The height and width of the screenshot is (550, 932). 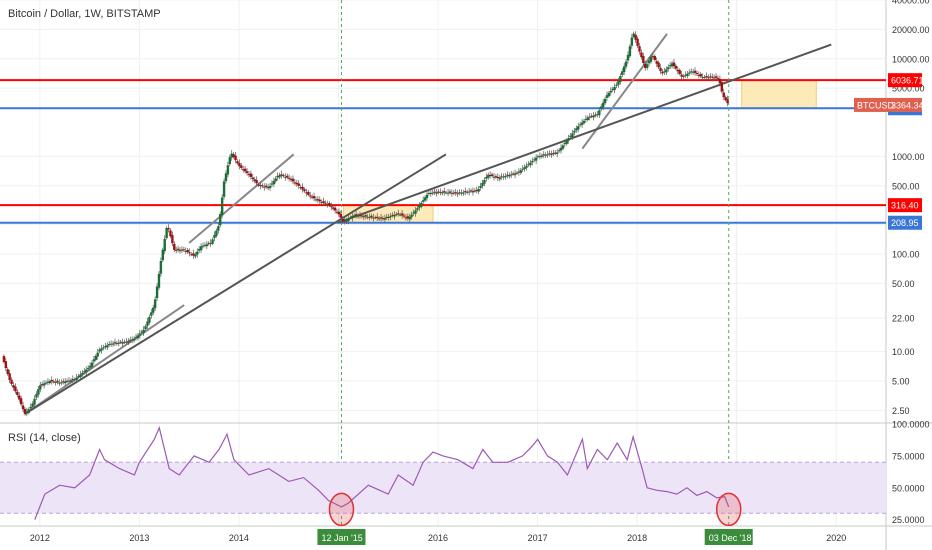 I want to click on trendline, so click(x=241, y=198).